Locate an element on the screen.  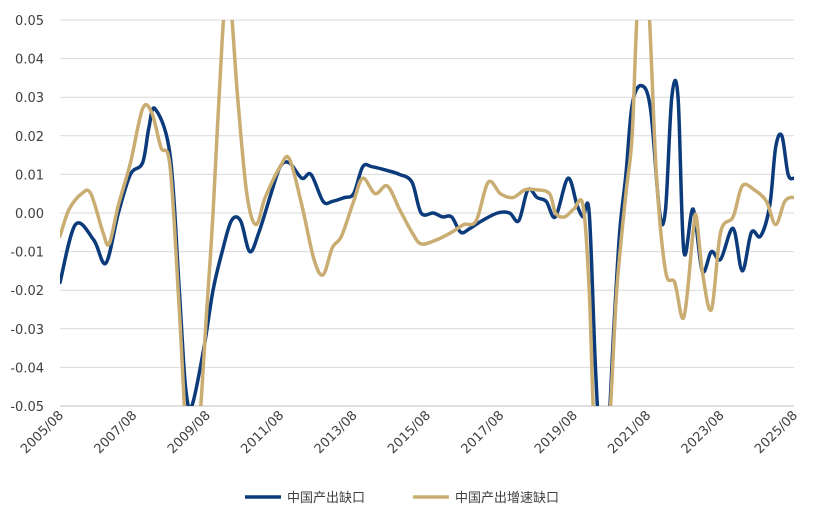
y-tick-label: 0.04 is located at coordinates (29, 60).